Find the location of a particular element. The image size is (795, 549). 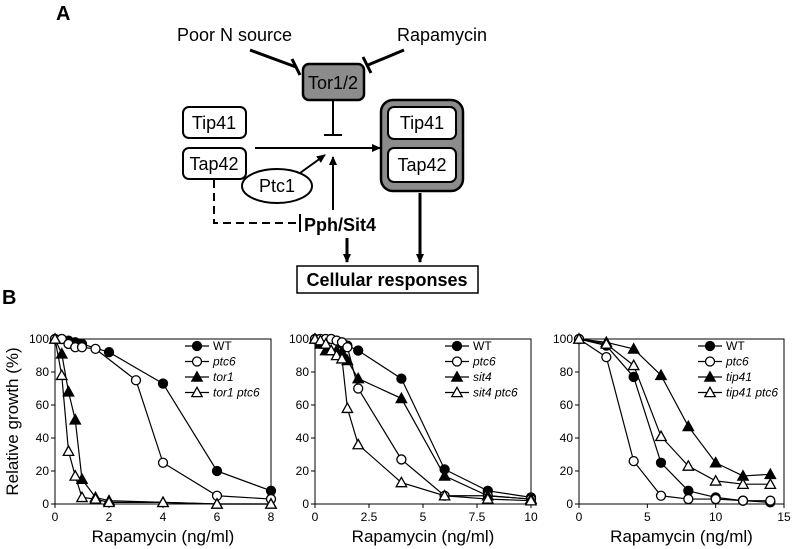

x-tick-label: 2 is located at coordinates (109, 517).